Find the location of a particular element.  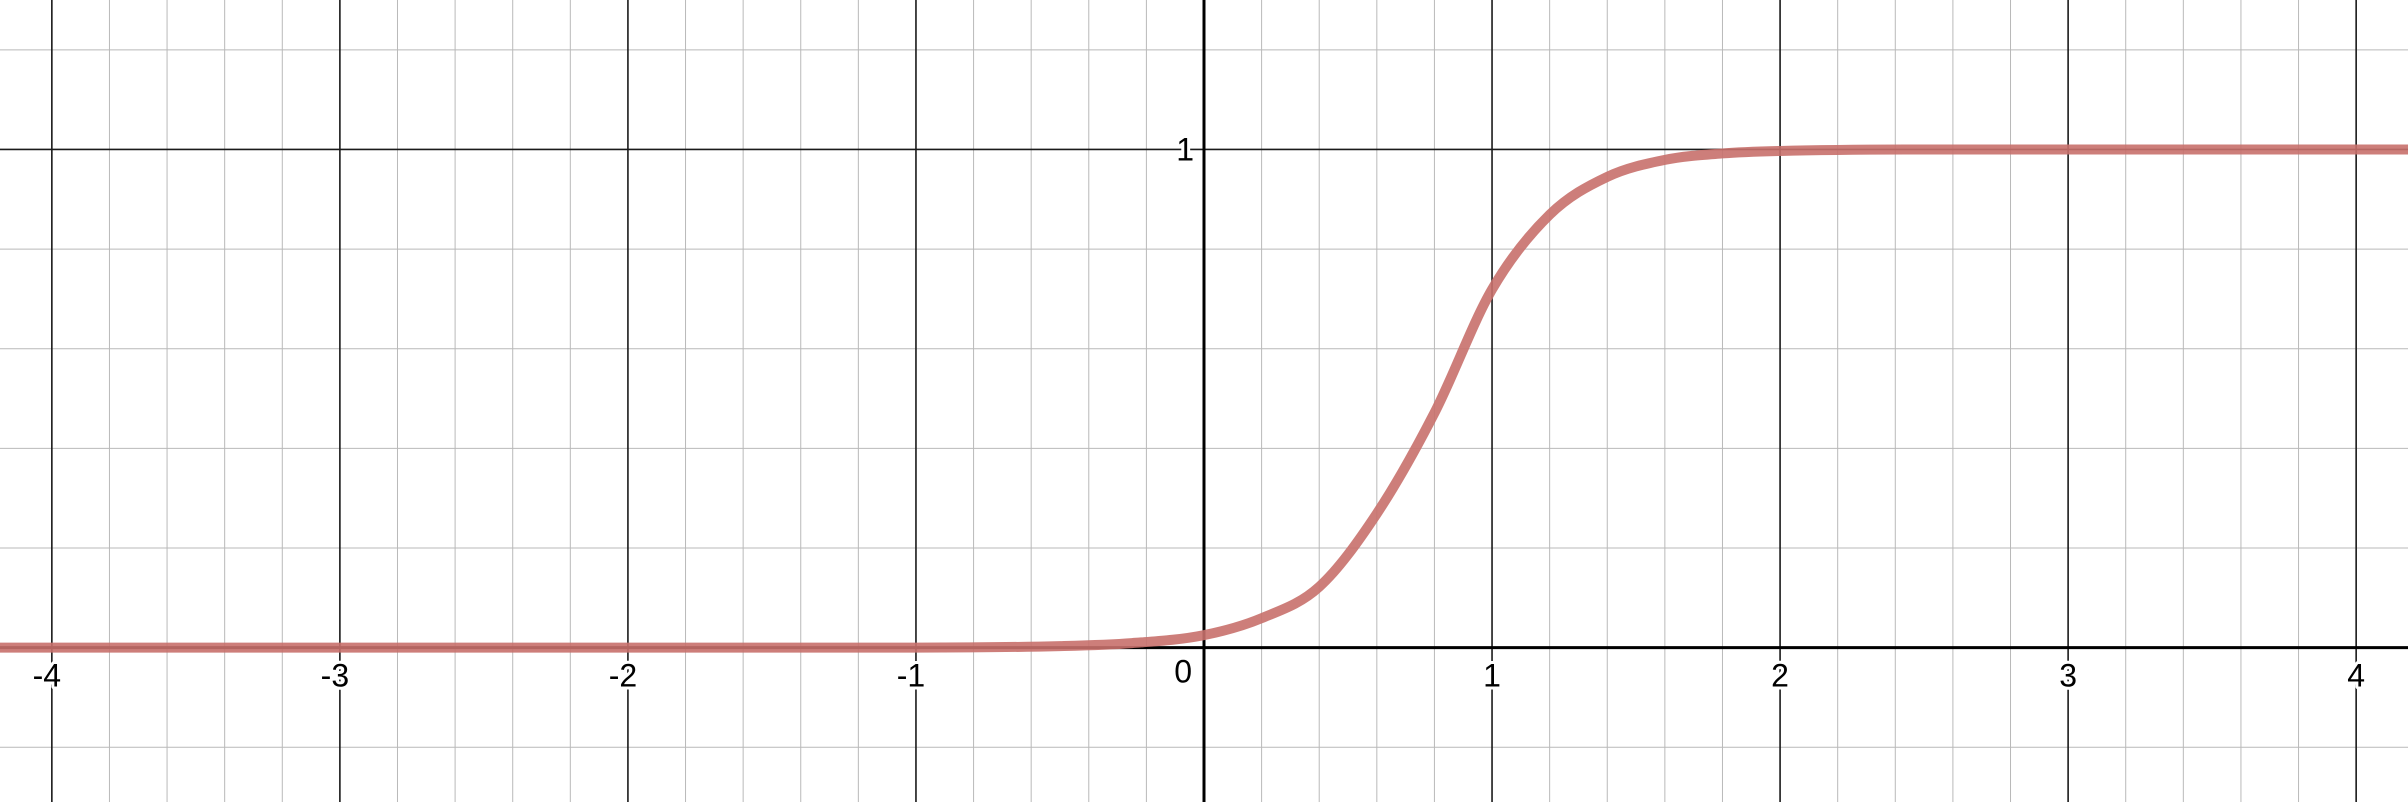

x-tick-label: 4 is located at coordinates (2356, 676).